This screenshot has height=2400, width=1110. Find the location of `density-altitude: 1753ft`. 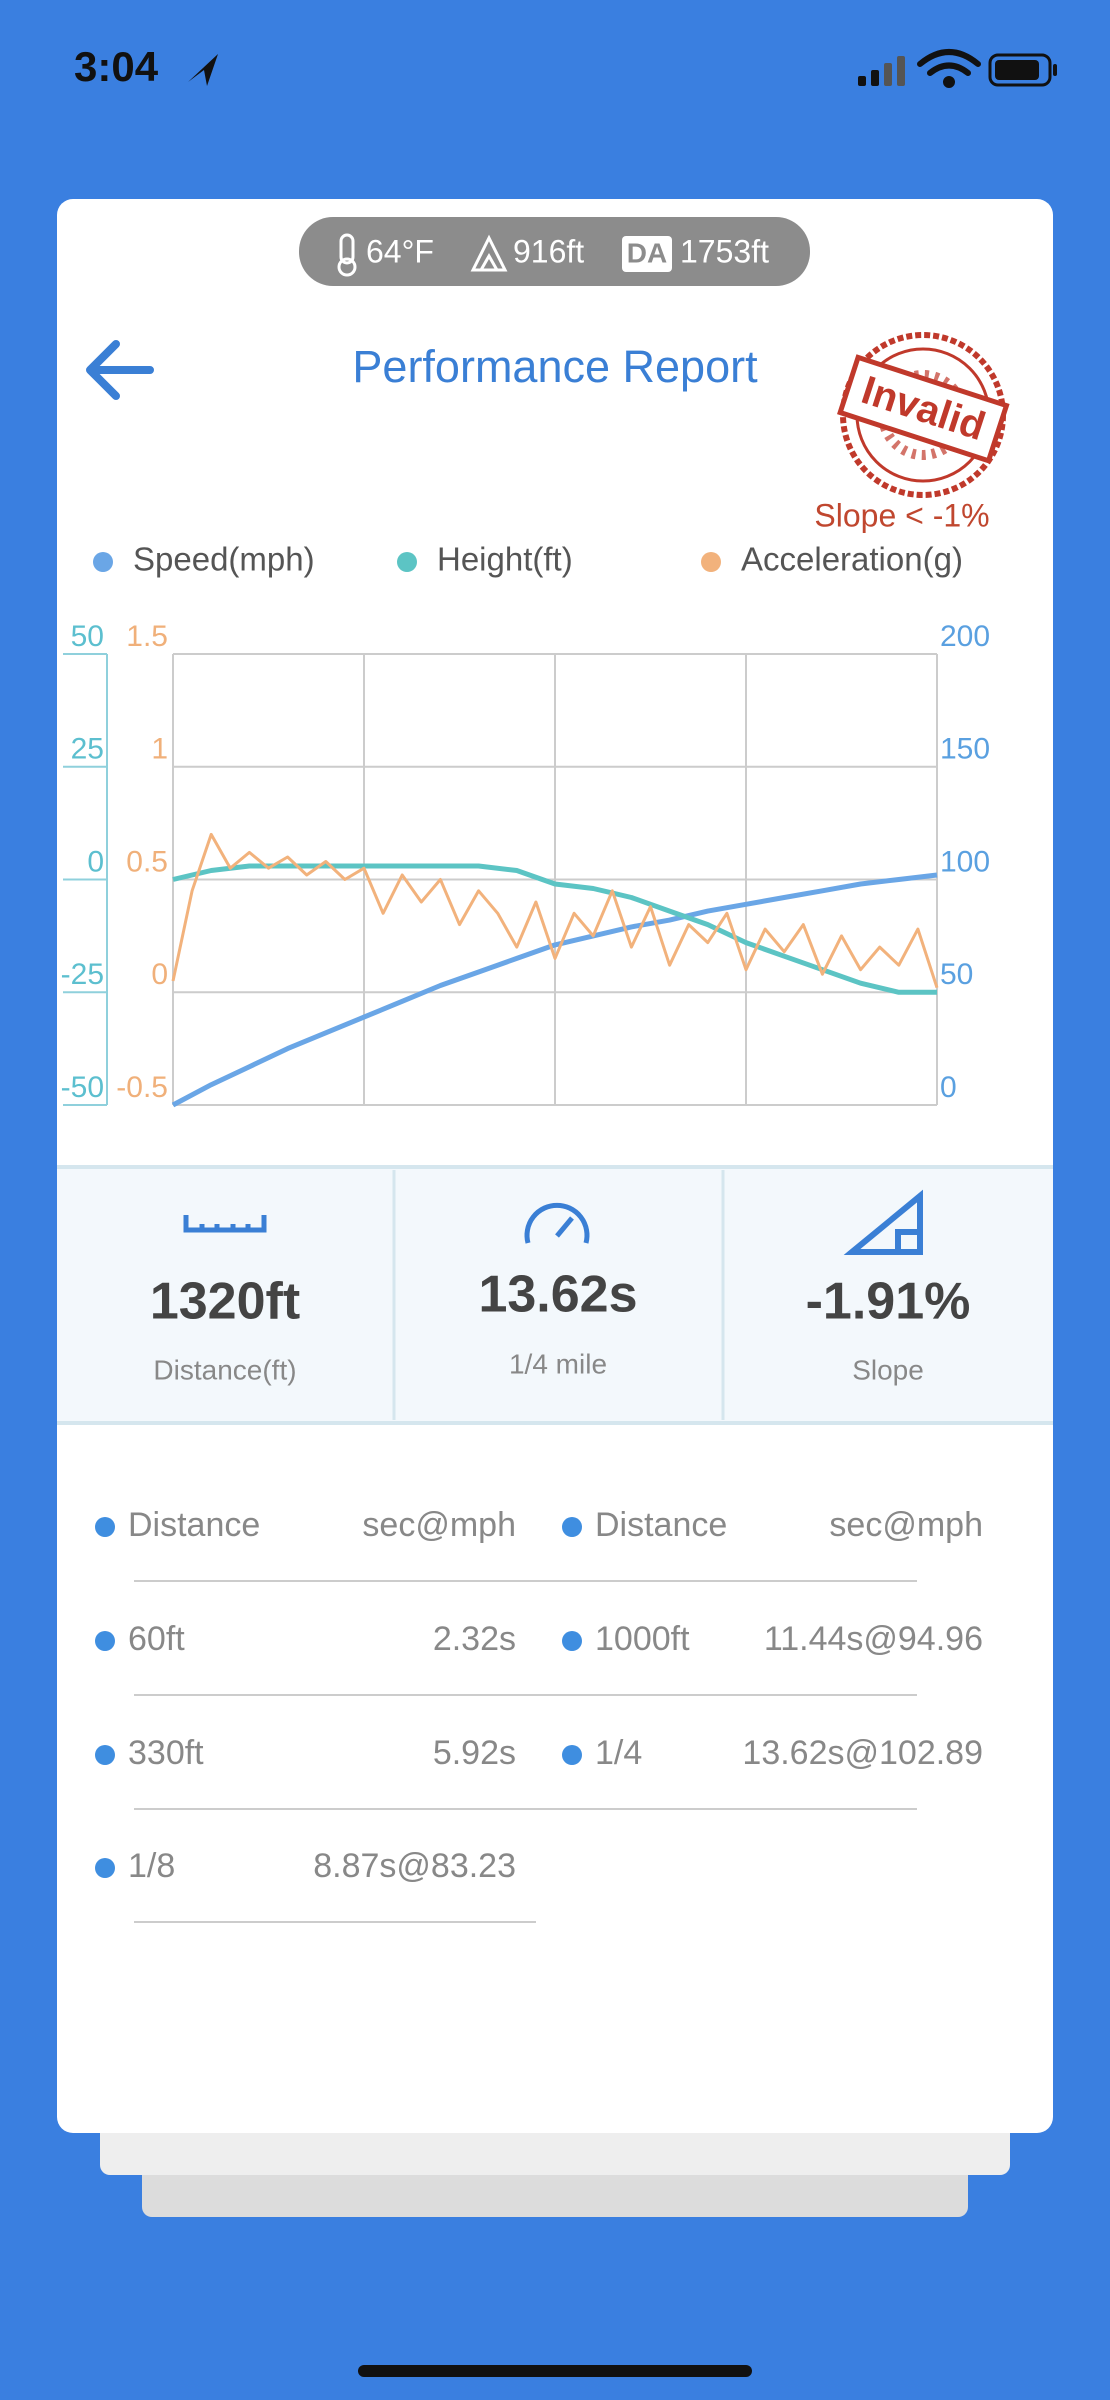

density-altitude: 1753ft is located at coordinates (724, 251).